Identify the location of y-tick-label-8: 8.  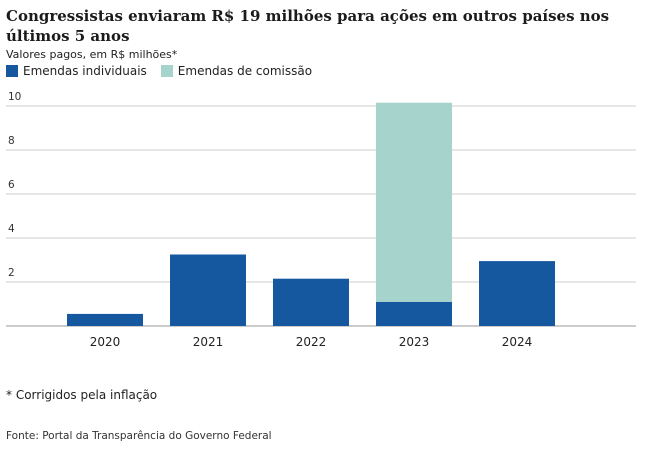
(11, 141).